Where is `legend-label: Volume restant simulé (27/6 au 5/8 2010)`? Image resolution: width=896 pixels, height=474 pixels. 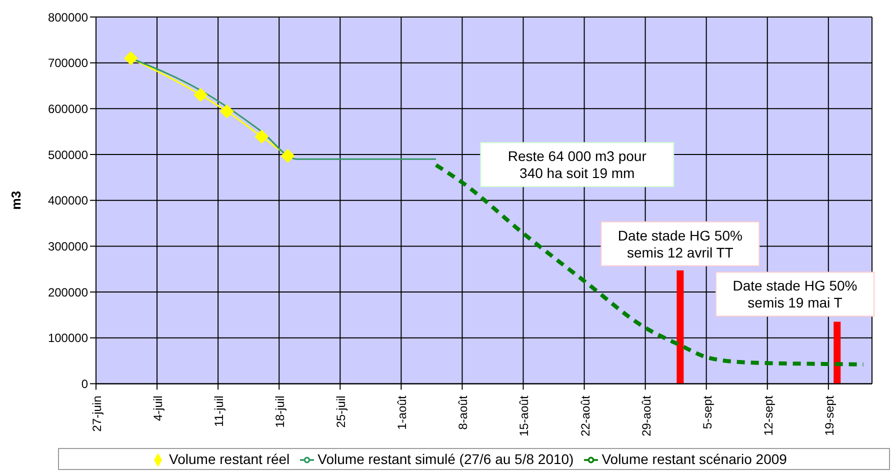
legend-label: Volume restant simulé (27/6 au 5/8 2010) is located at coordinates (446, 458).